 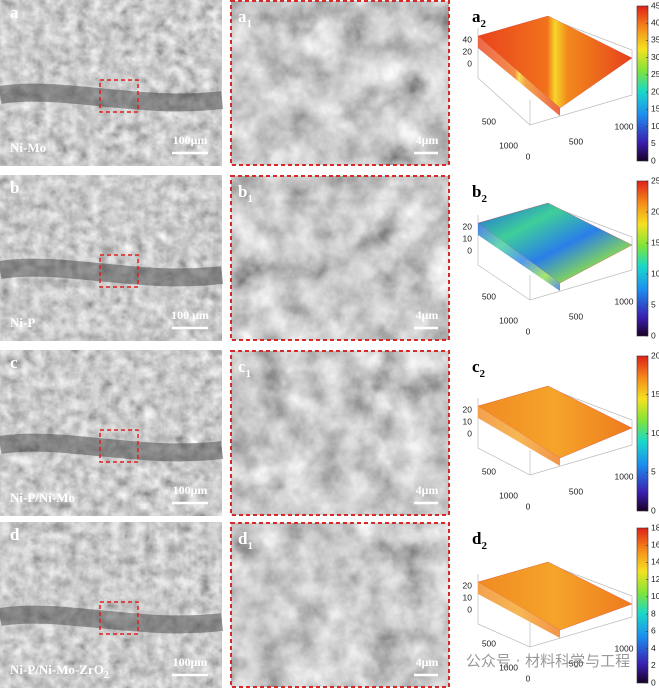 I want to click on colorbar-tick-label: 14, so click(x=655, y=562).